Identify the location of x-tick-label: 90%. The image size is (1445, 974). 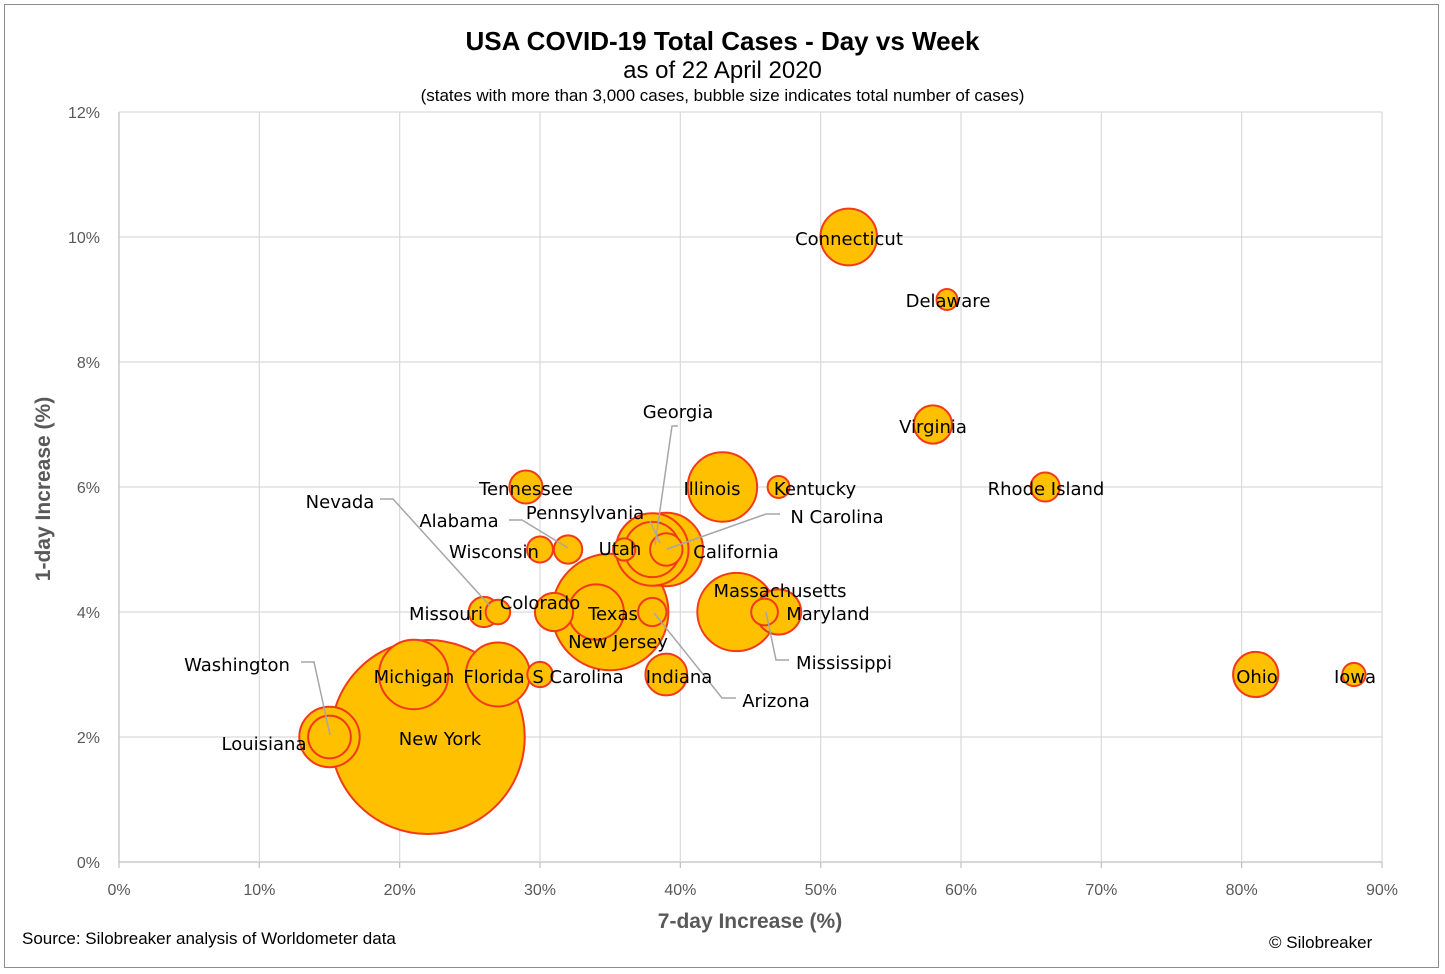
(1382, 890).